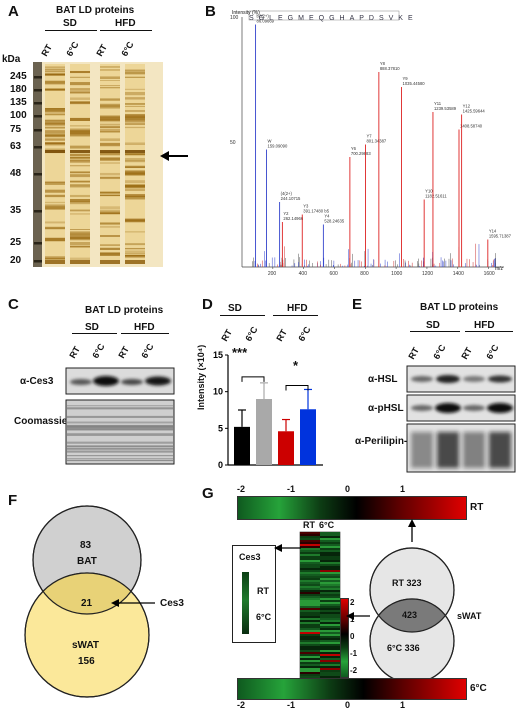 Image resolution: width=520 pixels, height=714 pixels. I want to click on panel-c-sd-line, so click(94, 333).